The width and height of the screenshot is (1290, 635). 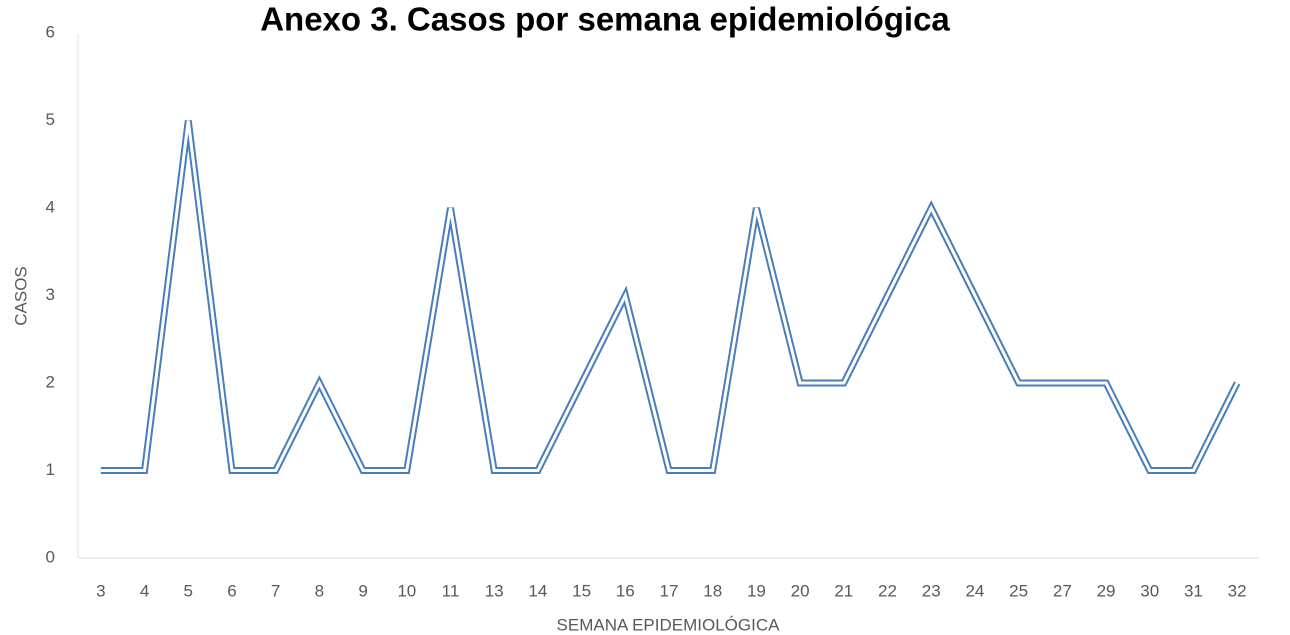 What do you see at coordinates (669, 624) in the screenshot?
I see `x-axis-label: SEMANA EPIDEMIOLÓGICA` at bounding box center [669, 624].